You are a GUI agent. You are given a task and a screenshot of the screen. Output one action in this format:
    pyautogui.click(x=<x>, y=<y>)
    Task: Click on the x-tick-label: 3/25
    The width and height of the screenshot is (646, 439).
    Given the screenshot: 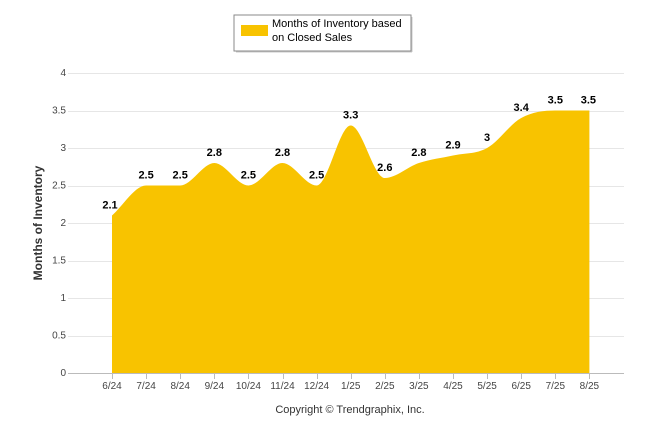 What is the action you would take?
    pyautogui.click(x=419, y=386)
    